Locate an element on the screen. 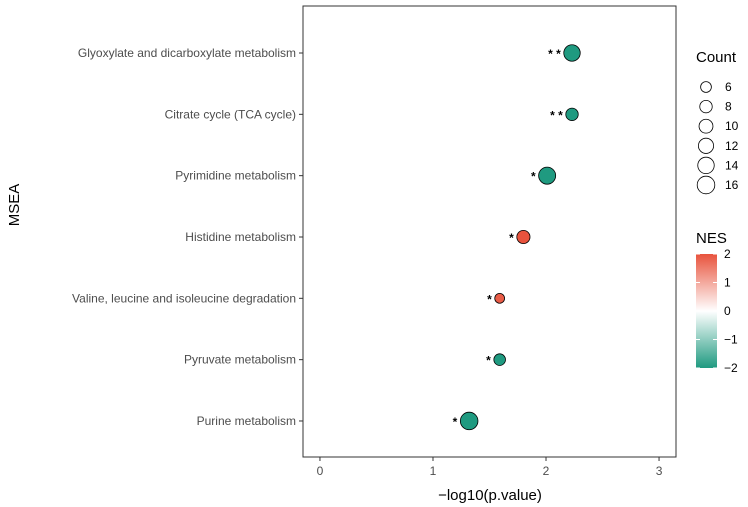  y-tick-label: Pyruvate metabolism is located at coordinates (240, 360).